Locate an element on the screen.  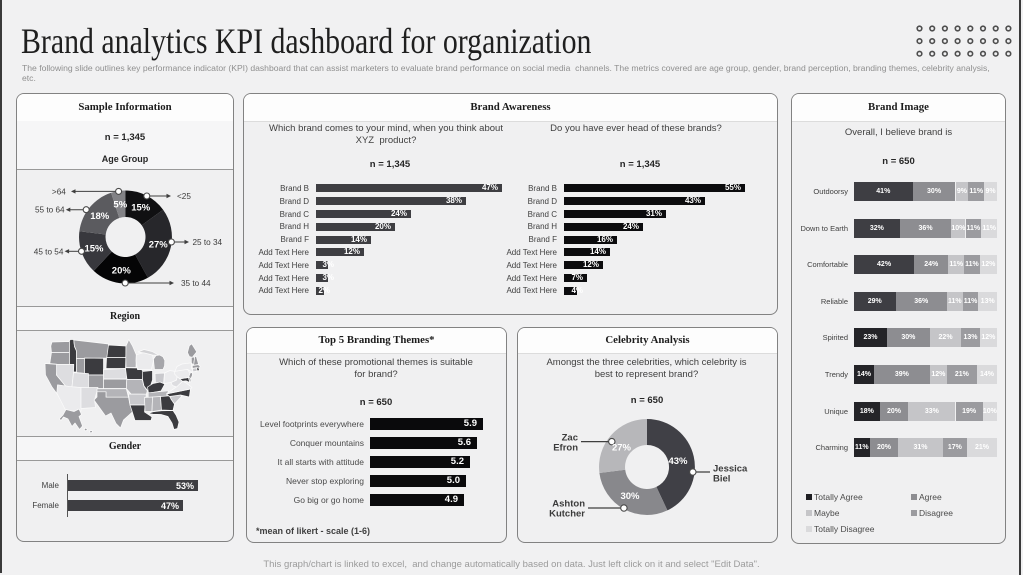
svg-text: Efron is located at coordinates (565, 448).